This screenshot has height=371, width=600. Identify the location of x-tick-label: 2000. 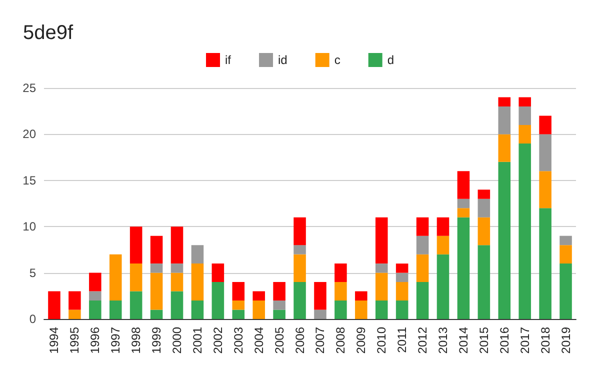
(177, 340).